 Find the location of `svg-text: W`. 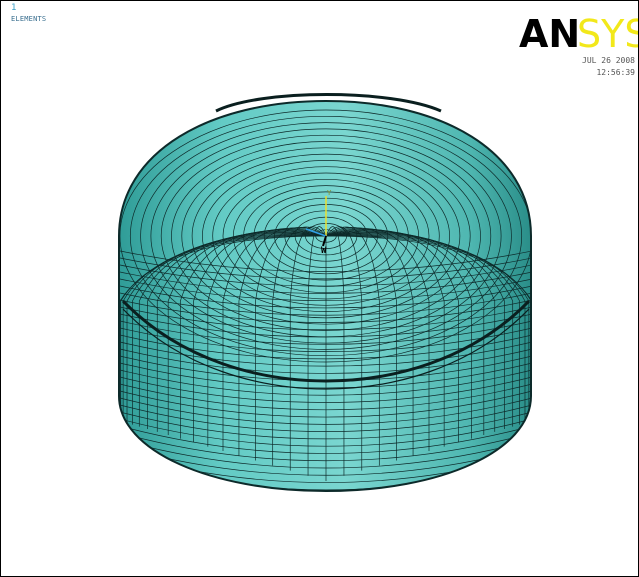

svg-text: W is located at coordinates (324, 251).